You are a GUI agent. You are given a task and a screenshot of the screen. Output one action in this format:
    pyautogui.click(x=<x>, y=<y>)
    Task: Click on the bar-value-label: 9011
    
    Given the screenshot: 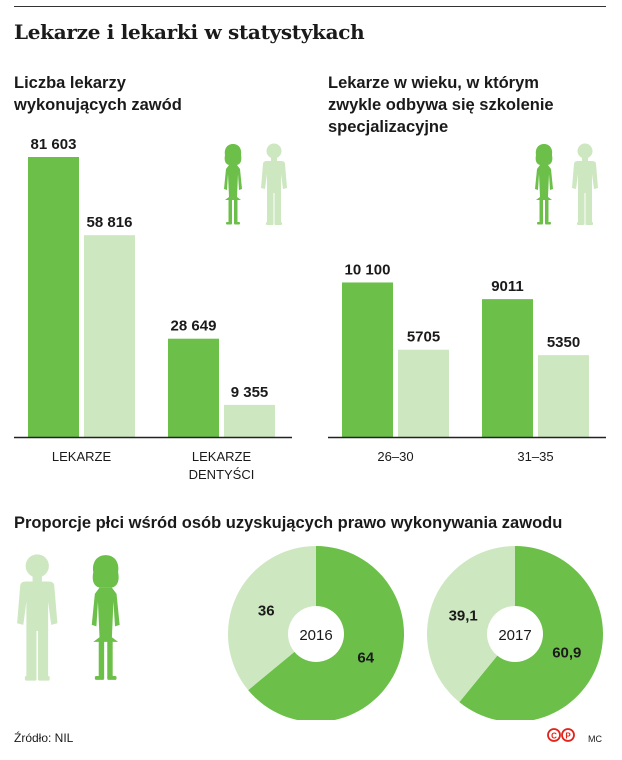 What is the action you would take?
    pyautogui.click(x=507, y=286)
    